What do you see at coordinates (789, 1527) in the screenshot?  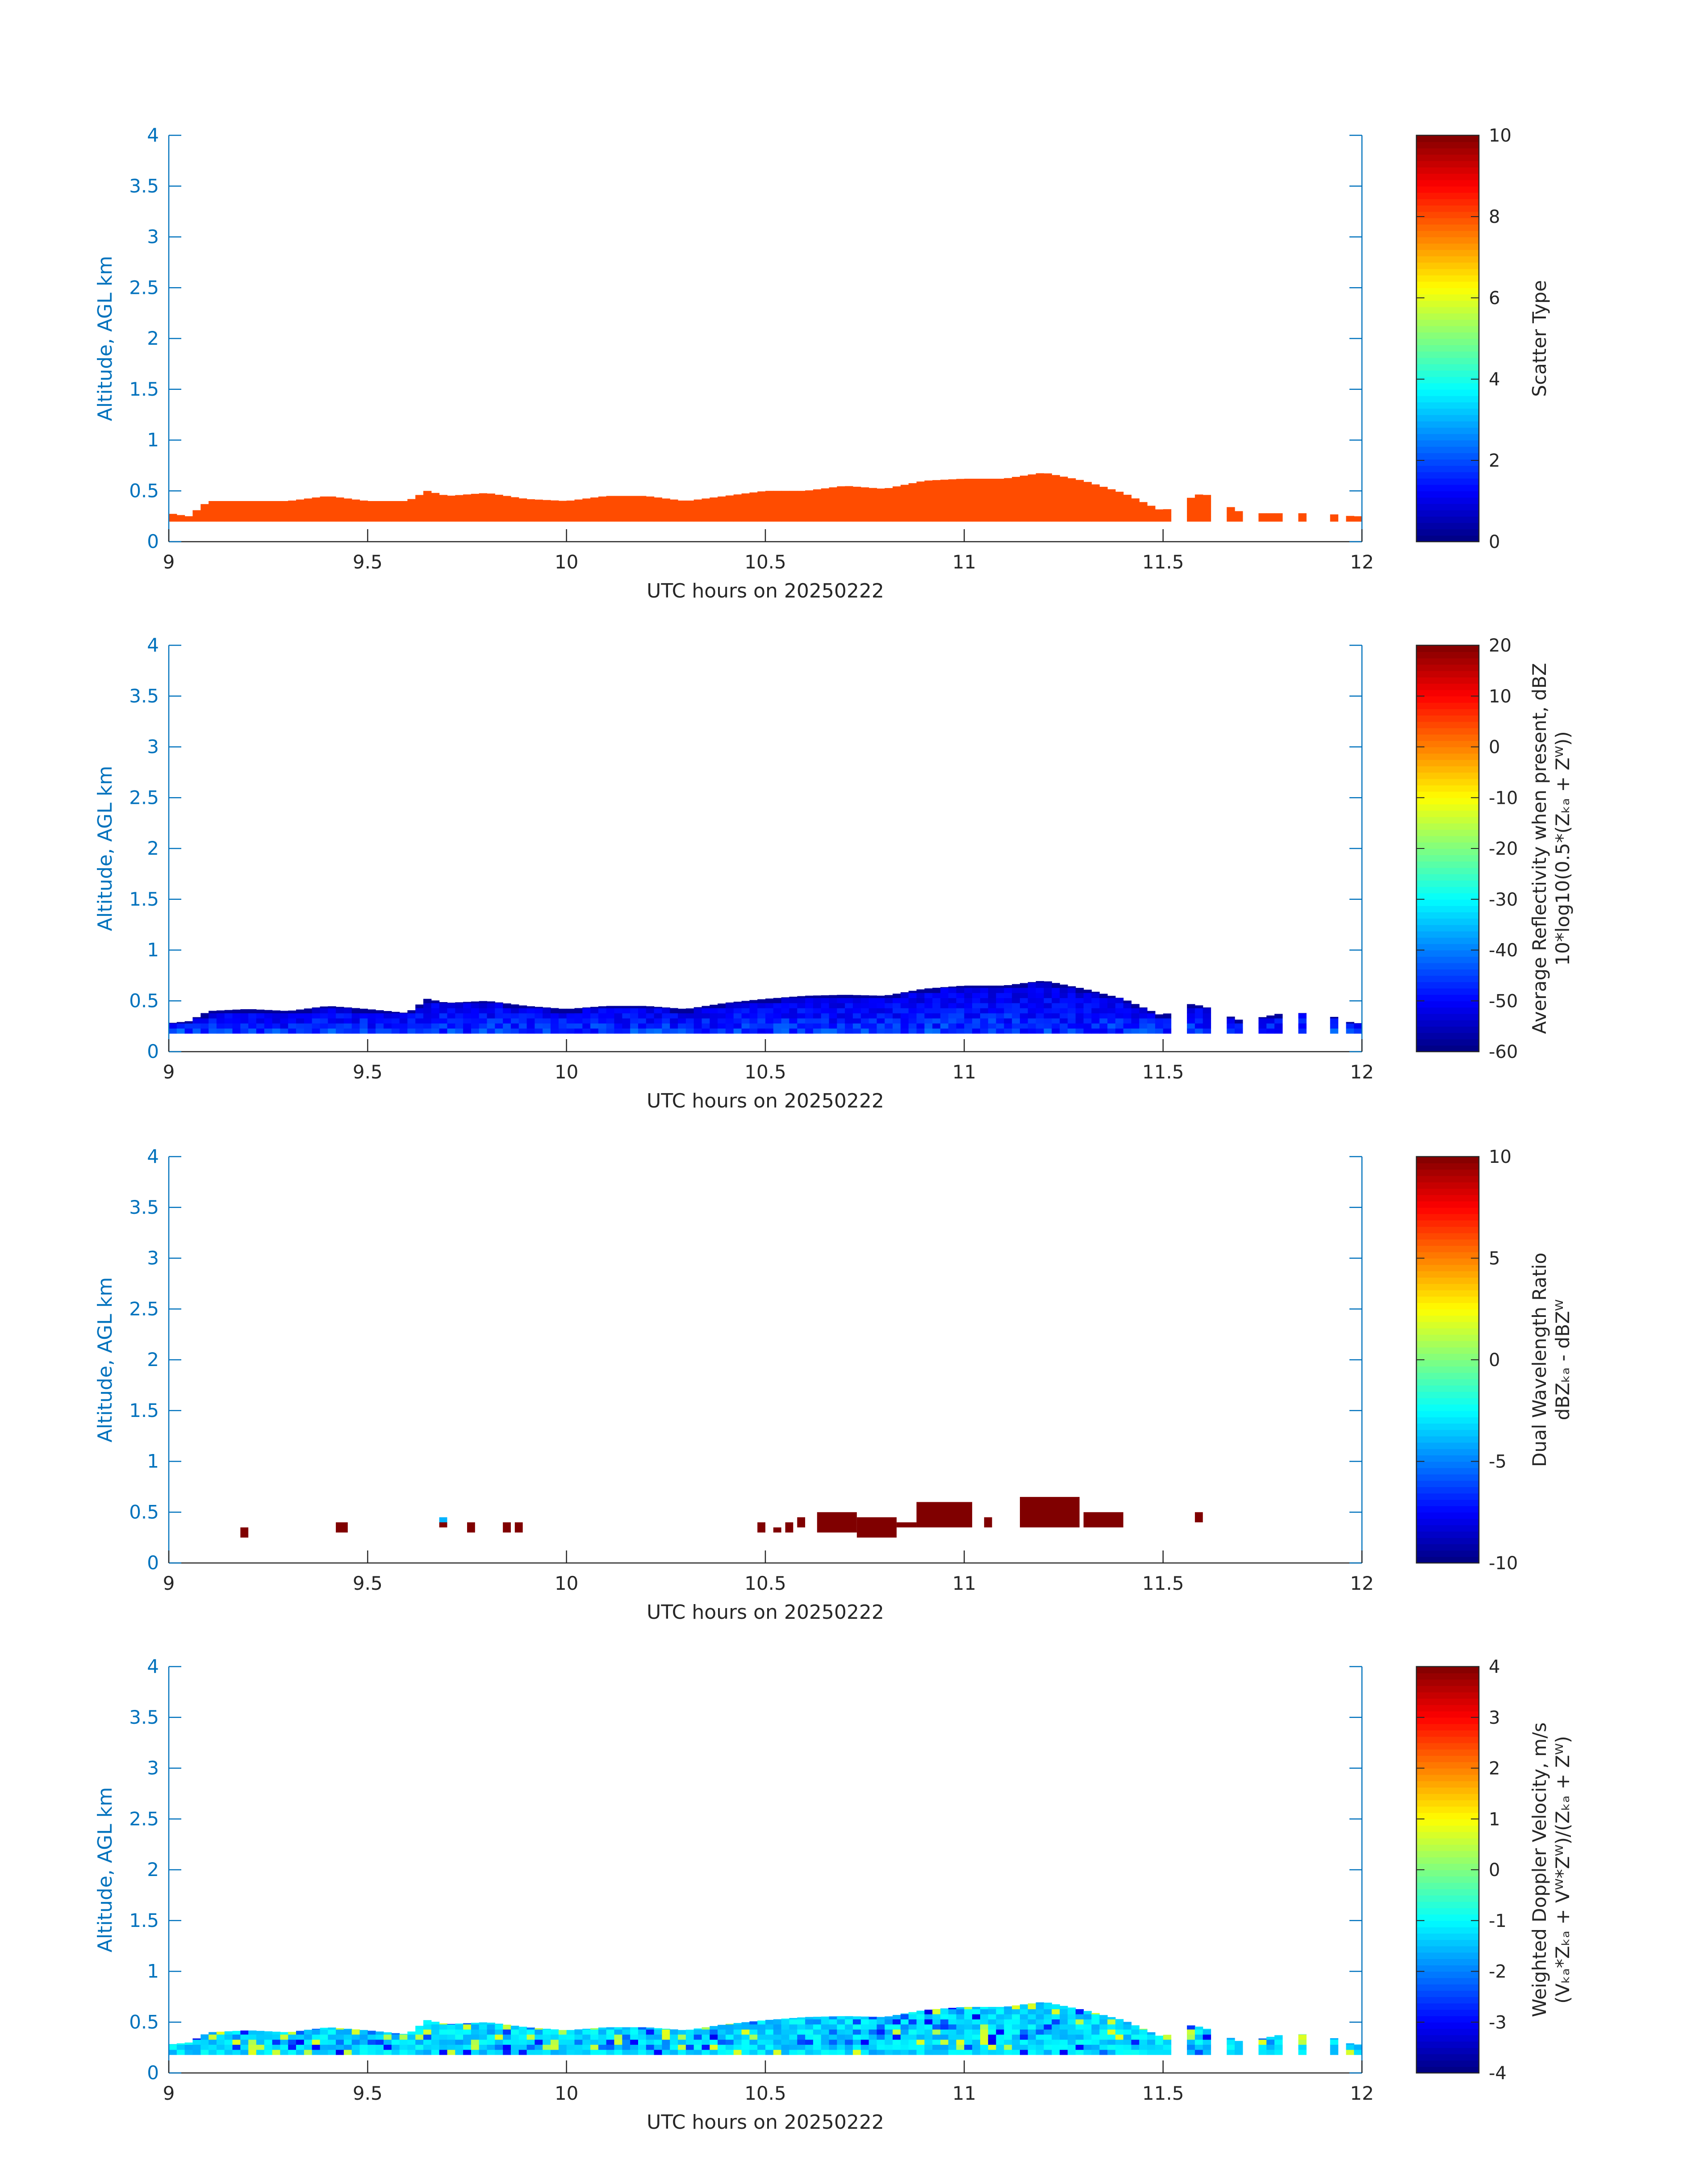 I see `dwr-cell` at bounding box center [789, 1527].